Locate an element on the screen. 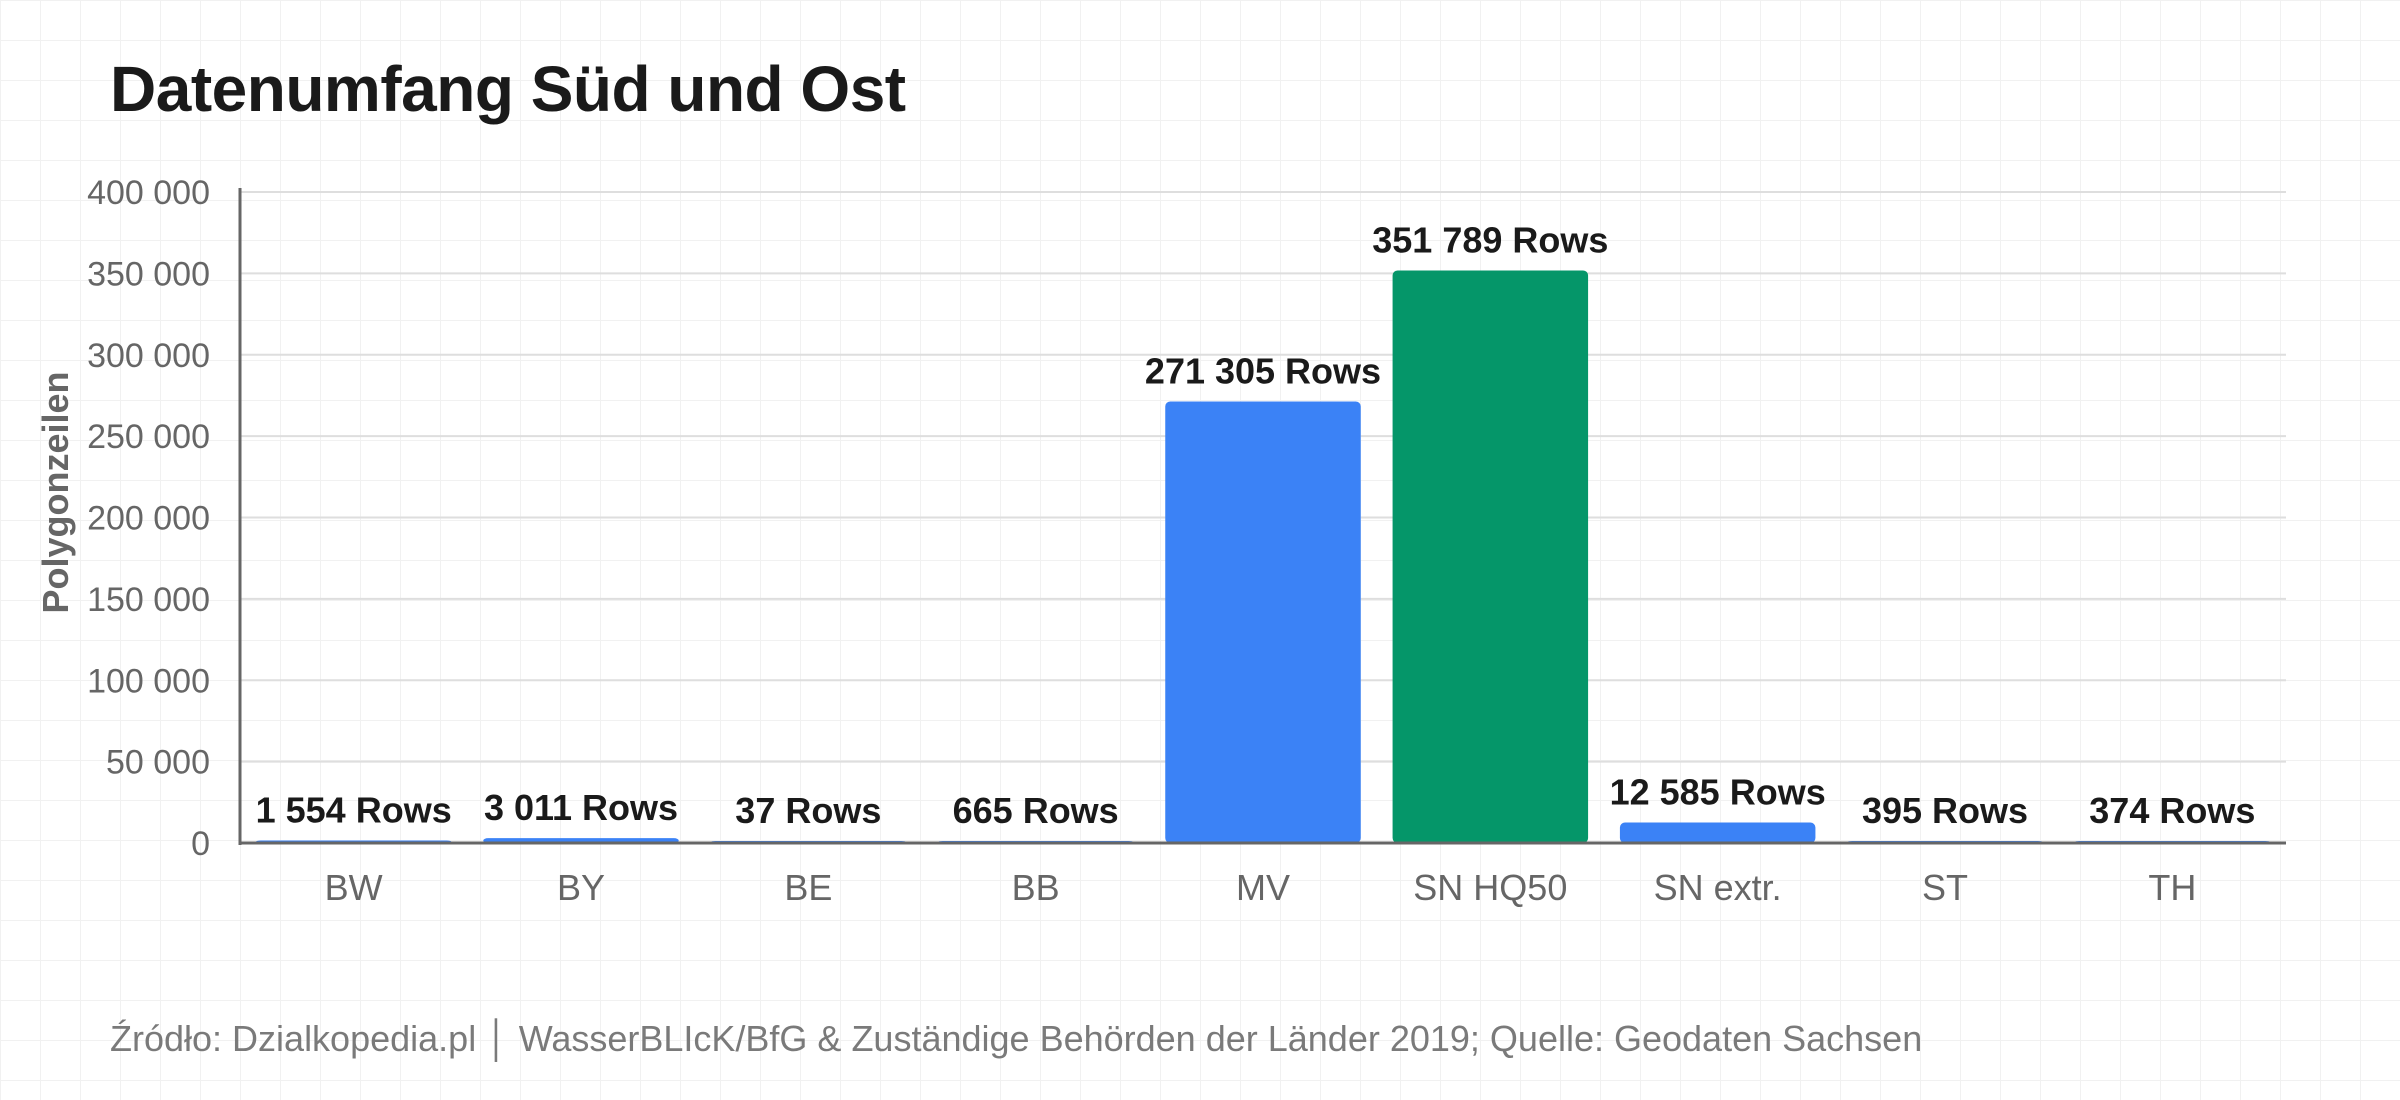  data-label: 3 011 Rows is located at coordinates (581, 807).